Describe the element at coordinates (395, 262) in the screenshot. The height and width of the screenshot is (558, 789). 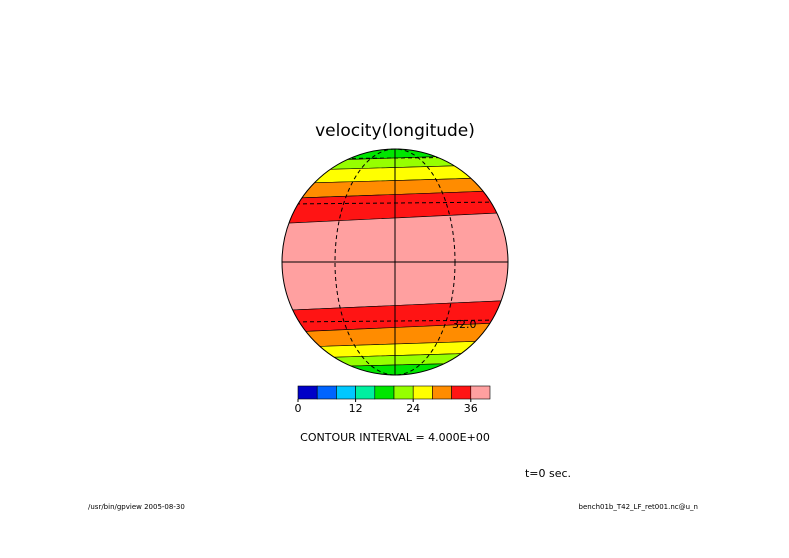
I see `globe-outline` at that location.